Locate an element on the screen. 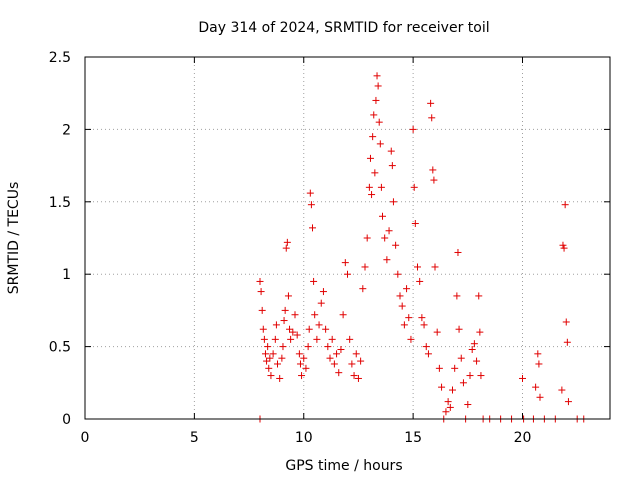 The width and height of the screenshot is (640, 480). x-tick-label: 15 is located at coordinates (413, 438).